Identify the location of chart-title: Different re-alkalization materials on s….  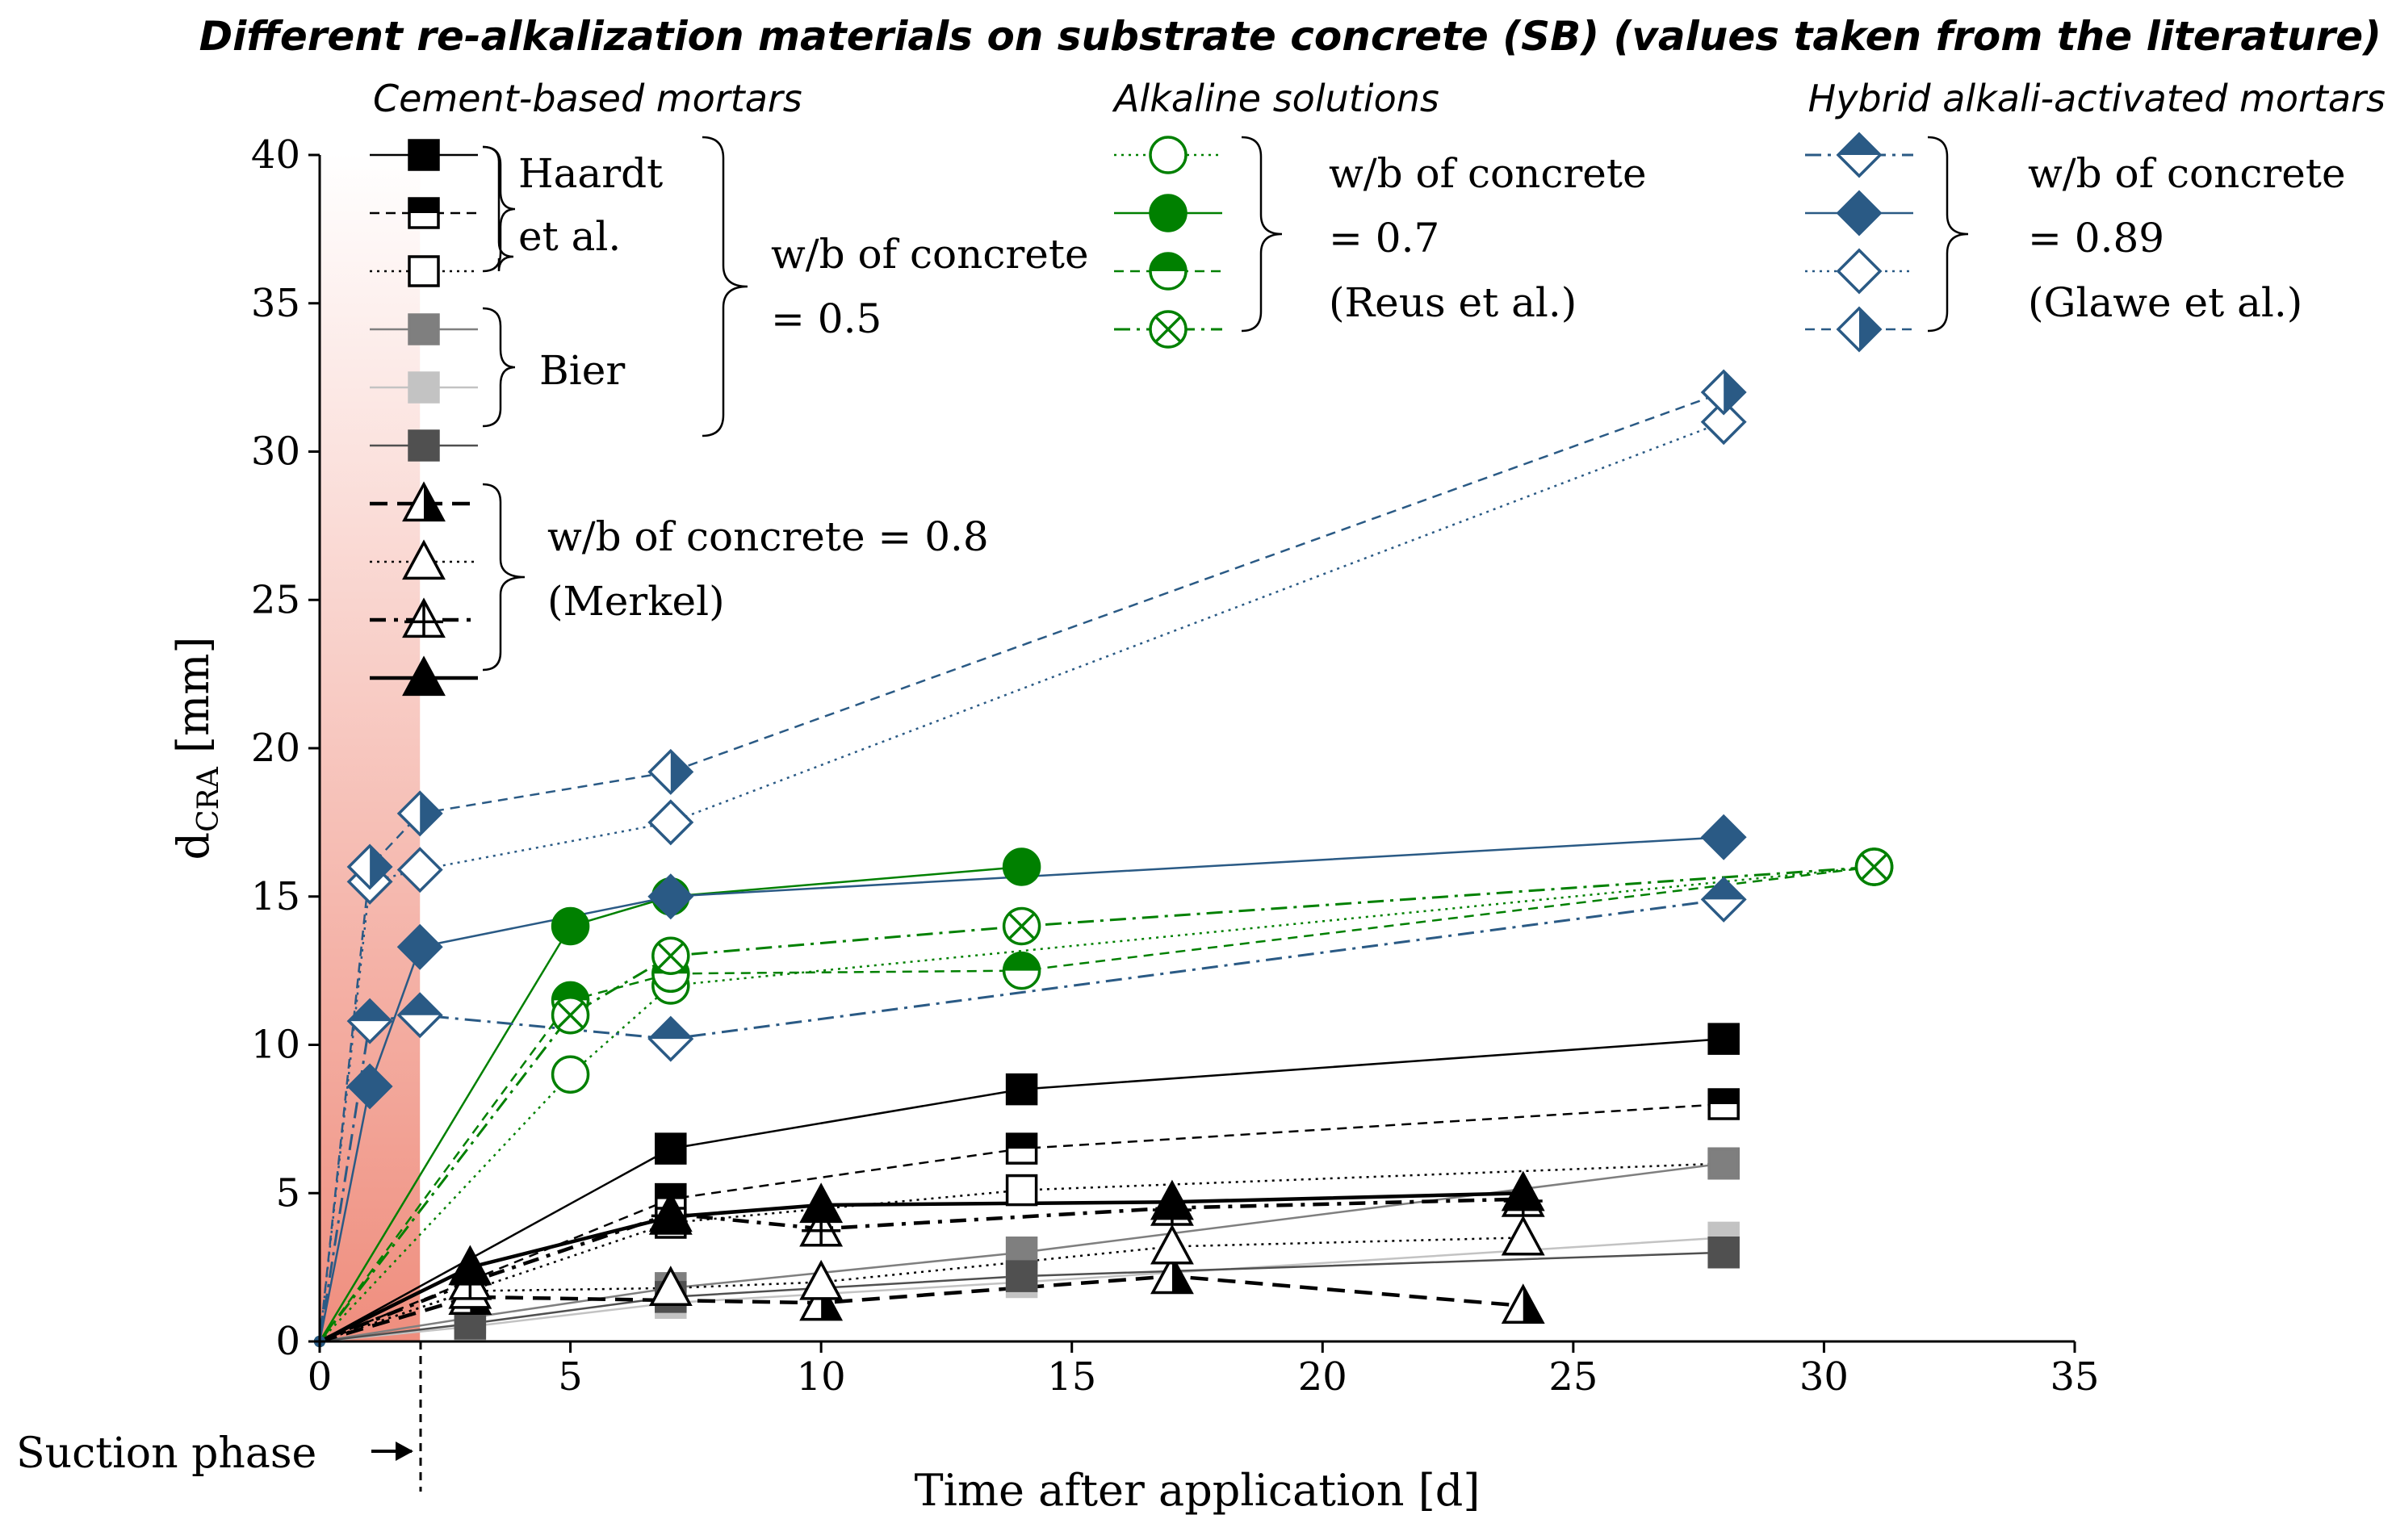
(1290, 36).